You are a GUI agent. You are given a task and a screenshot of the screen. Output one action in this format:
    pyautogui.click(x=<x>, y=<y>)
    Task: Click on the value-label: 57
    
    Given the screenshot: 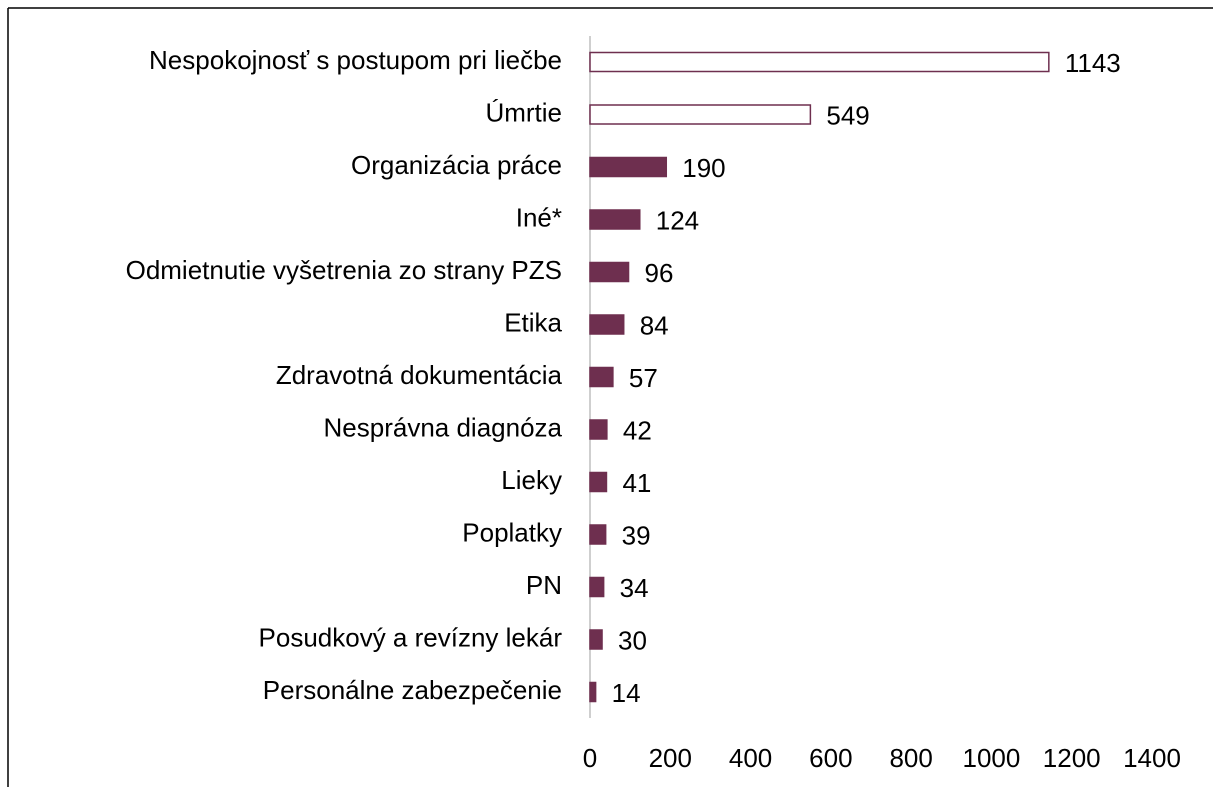 What is the action you would take?
    pyautogui.click(x=643, y=378)
    